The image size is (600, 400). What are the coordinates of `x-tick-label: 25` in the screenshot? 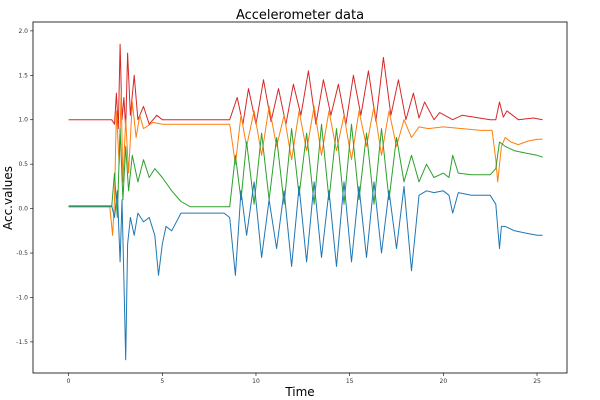 It's located at (537, 381).